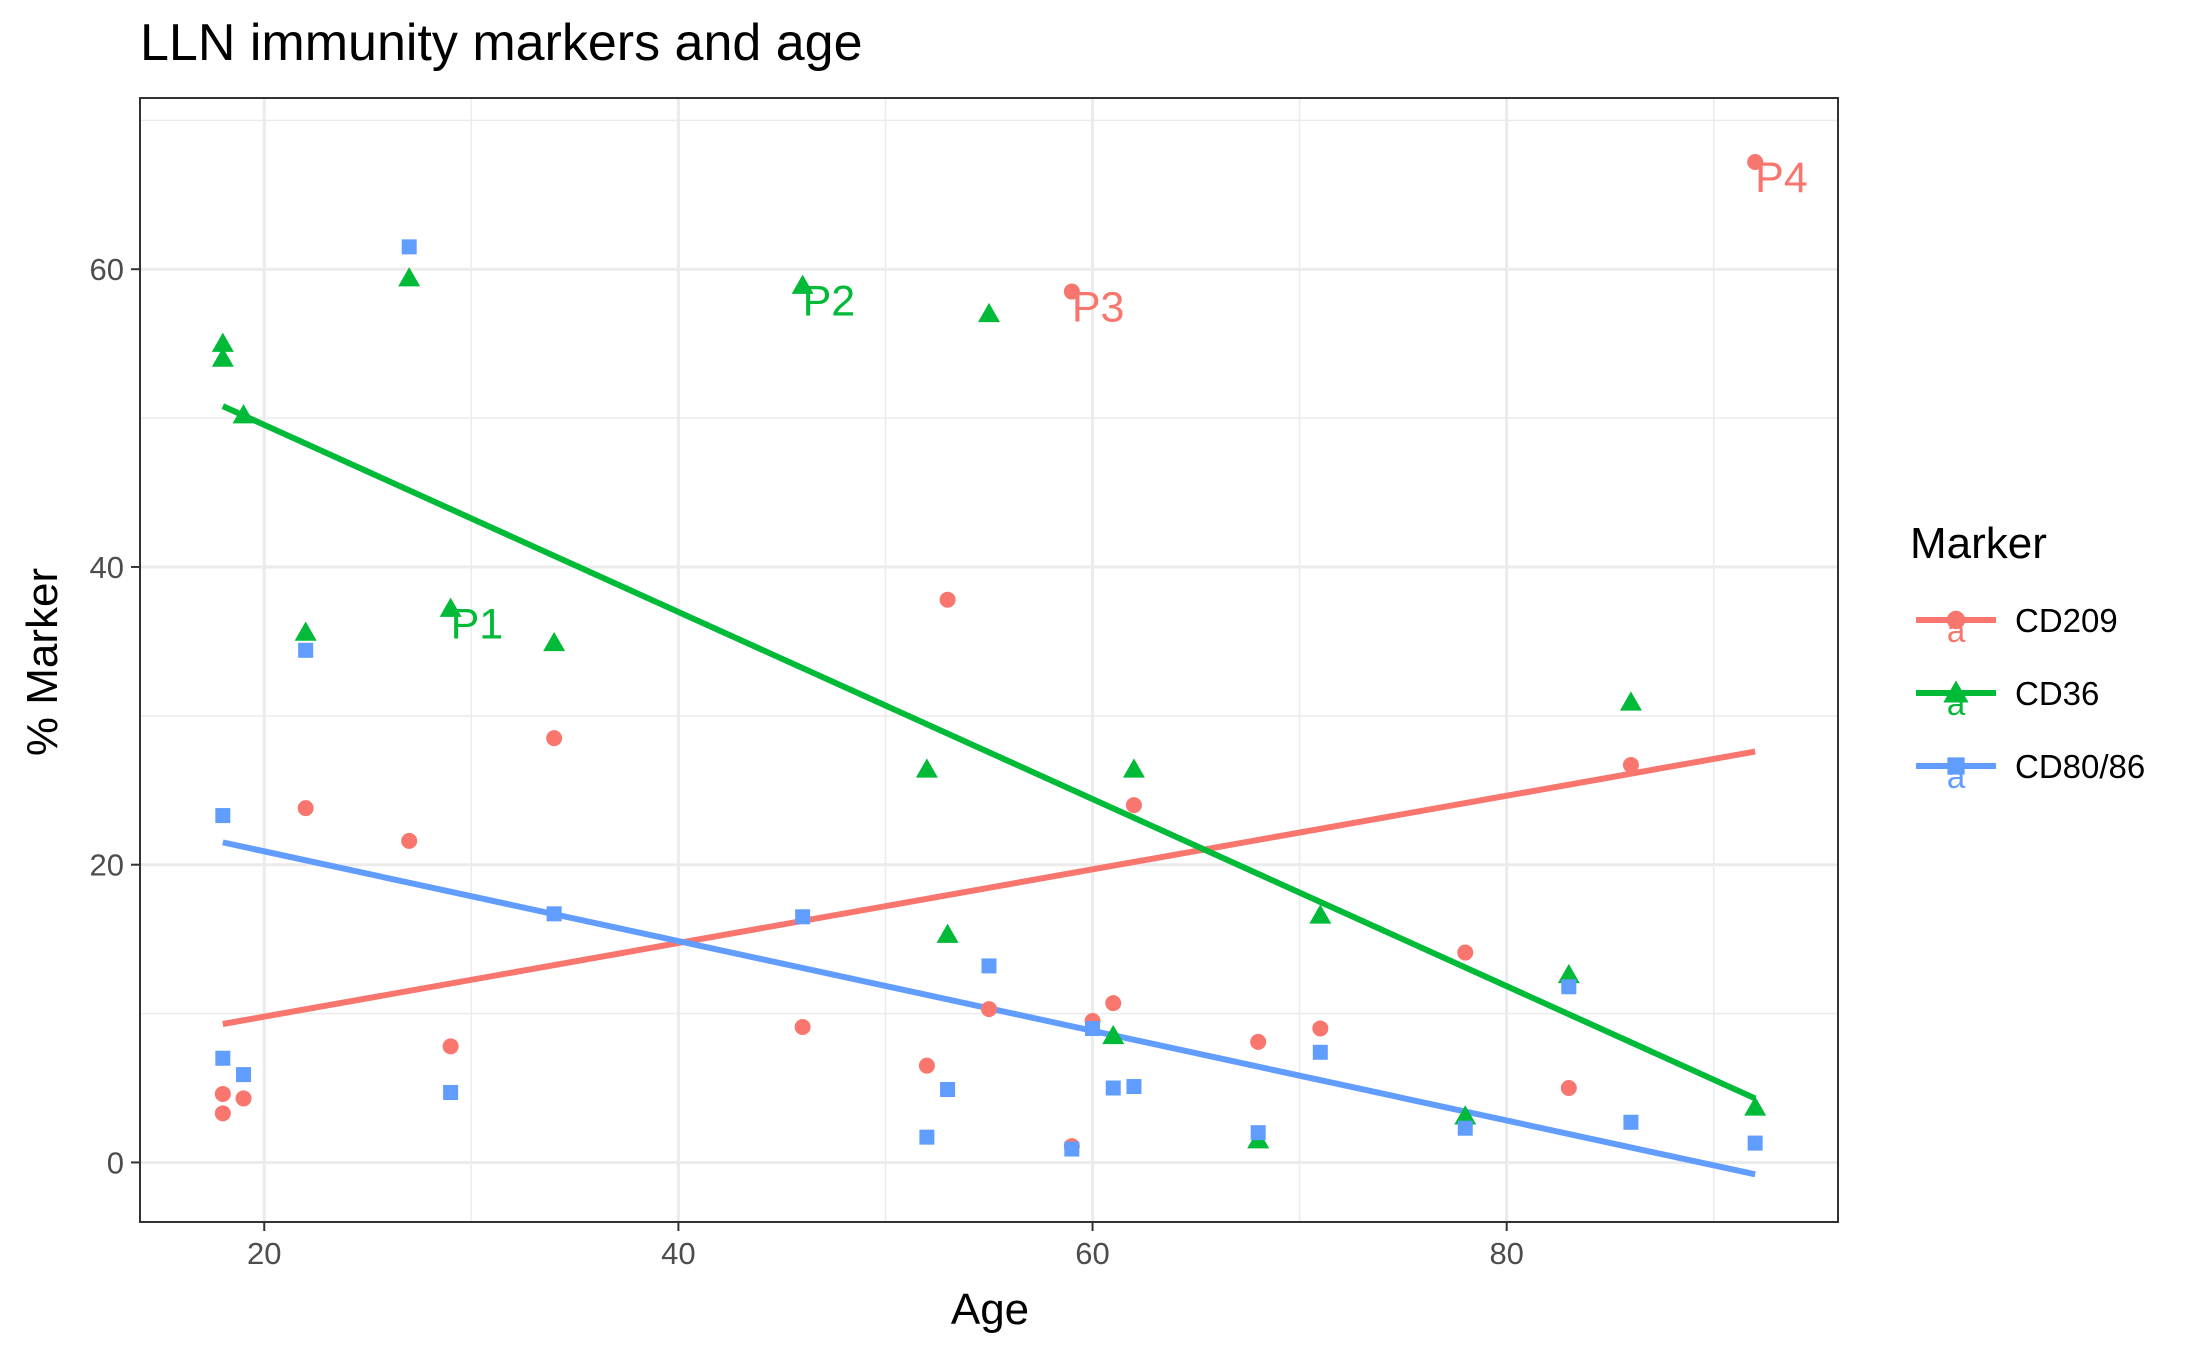 Image resolution: width=2187 pixels, height=1351 pixels. I want to click on legend-items: a CD209 a CD36 a CD80/86, so click(2030, 698).